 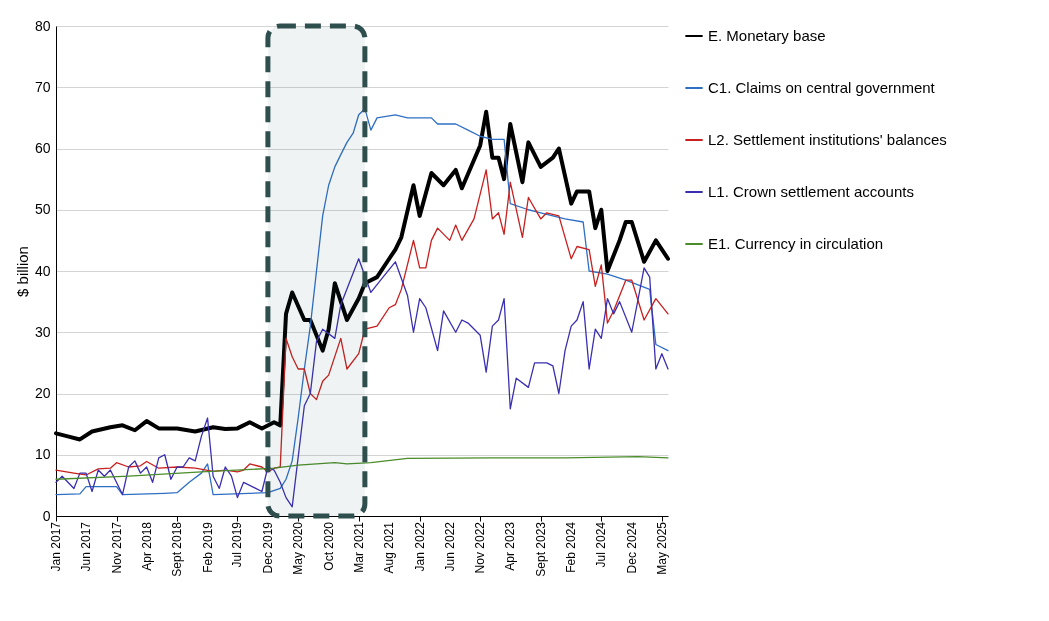 I want to click on x-tick-label: Aug 2021, so click(x=389, y=547).